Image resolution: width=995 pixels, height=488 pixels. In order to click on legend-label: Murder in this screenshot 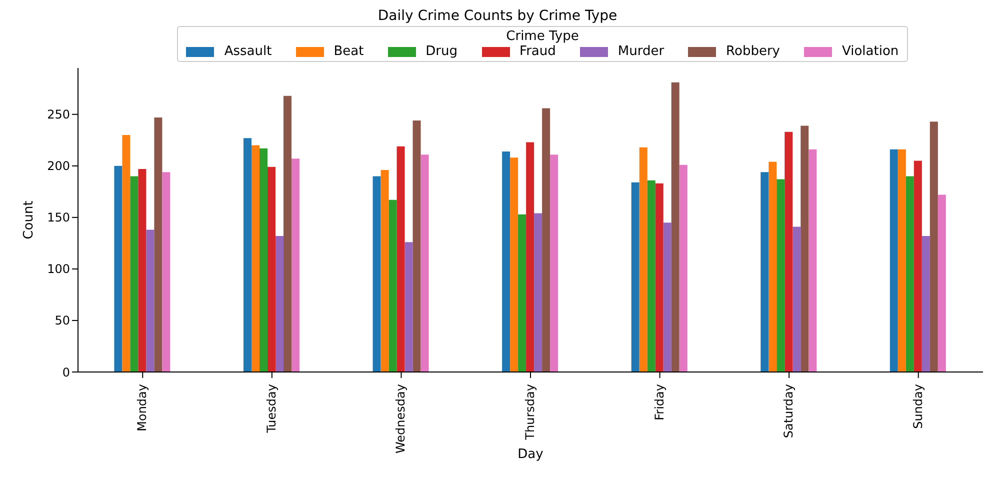, I will do `click(641, 51)`.